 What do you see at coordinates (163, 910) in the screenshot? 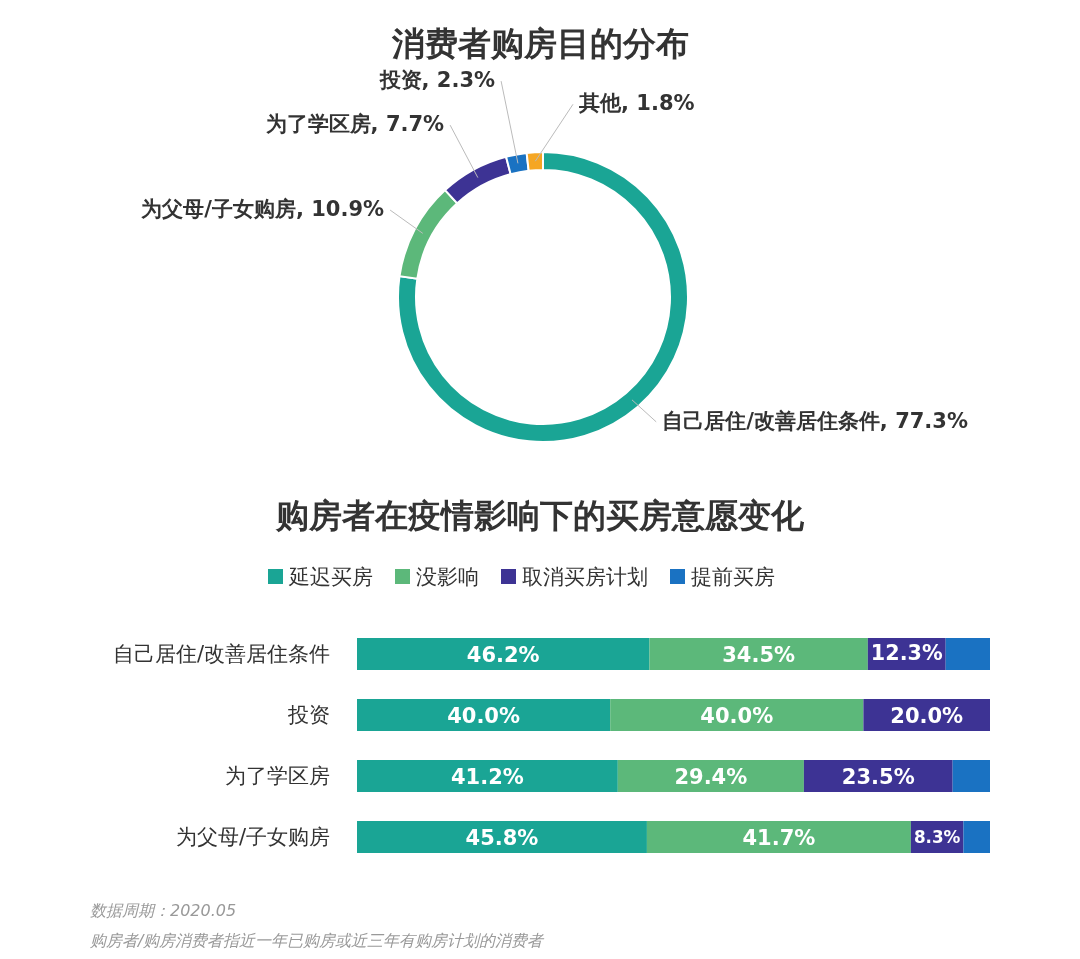
I see `text: 数据周期：2020.05` at bounding box center [163, 910].